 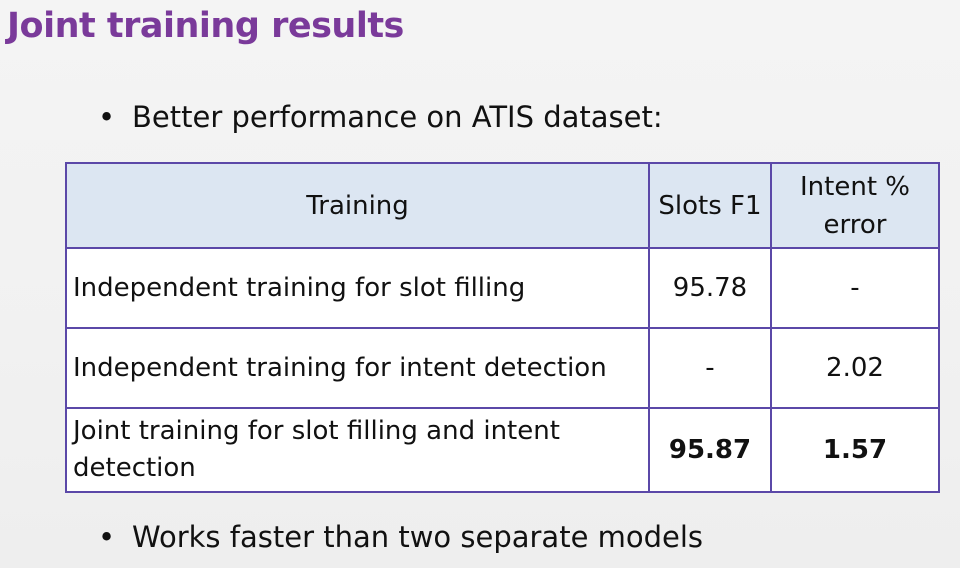 What do you see at coordinates (418, 537) in the screenshot?
I see `bullet-text: Works faster than two separate models` at bounding box center [418, 537].